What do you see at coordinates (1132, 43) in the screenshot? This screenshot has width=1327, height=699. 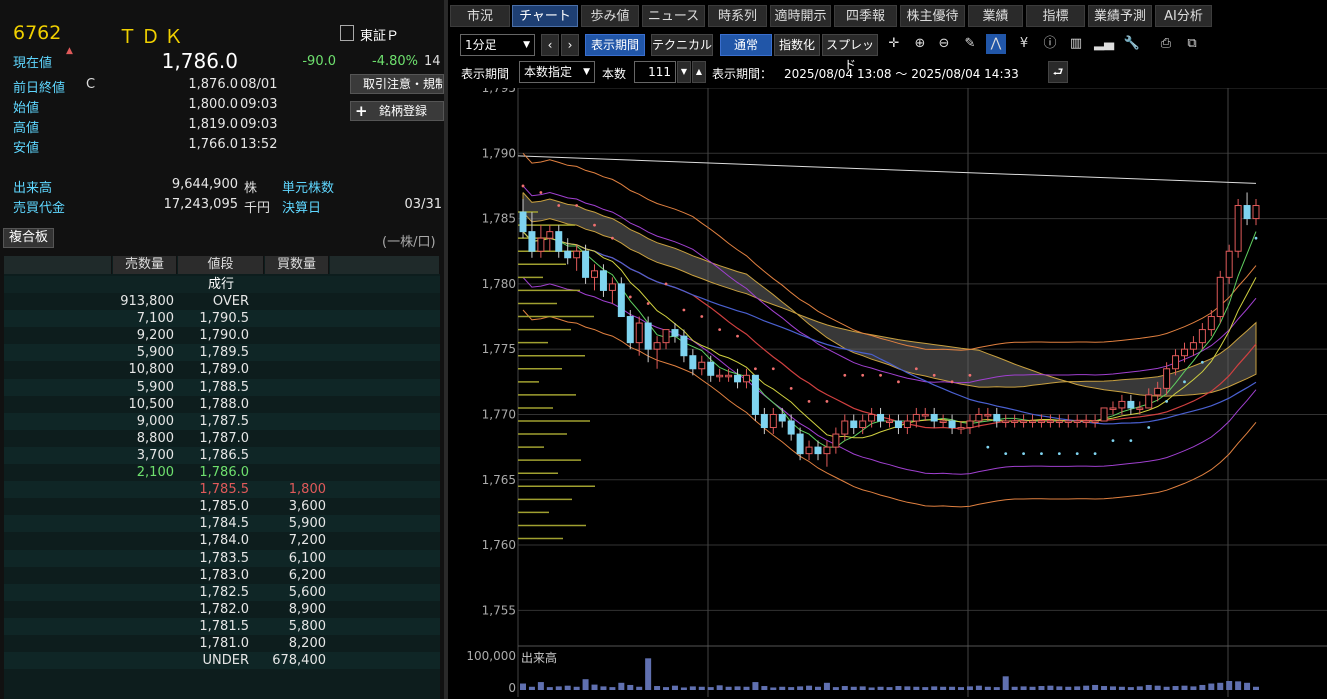 I see `wrench-icon: 🔧` at bounding box center [1132, 43].